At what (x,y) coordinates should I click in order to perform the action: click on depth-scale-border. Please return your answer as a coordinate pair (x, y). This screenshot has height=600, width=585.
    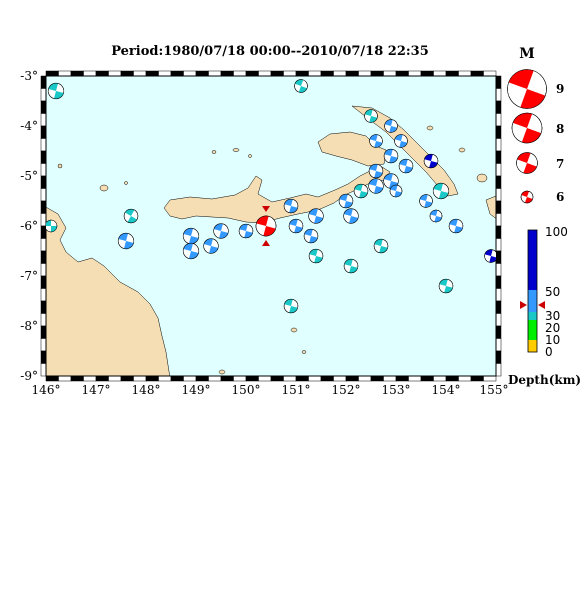
    Looking at the image, I should click on (532, 291).